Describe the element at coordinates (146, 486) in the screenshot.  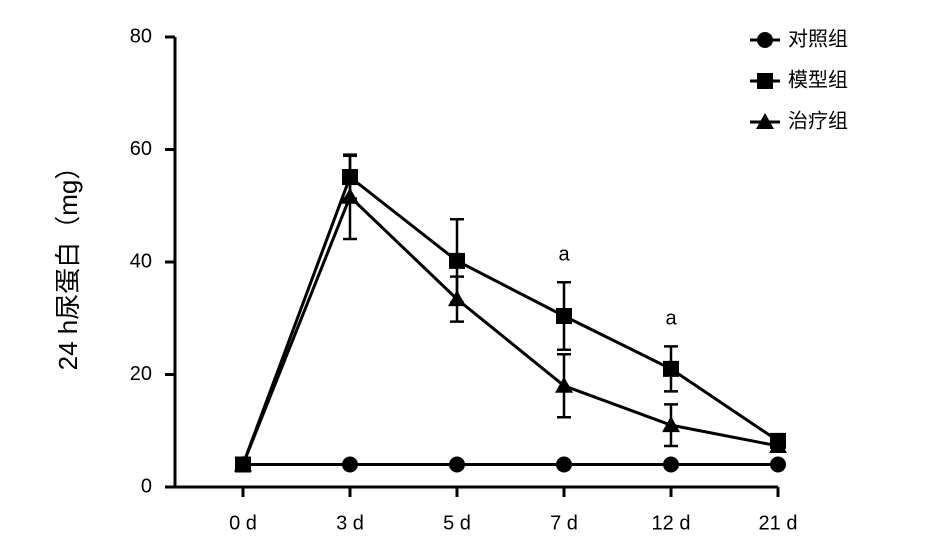
I see `y-tick-label: 0` at that location.